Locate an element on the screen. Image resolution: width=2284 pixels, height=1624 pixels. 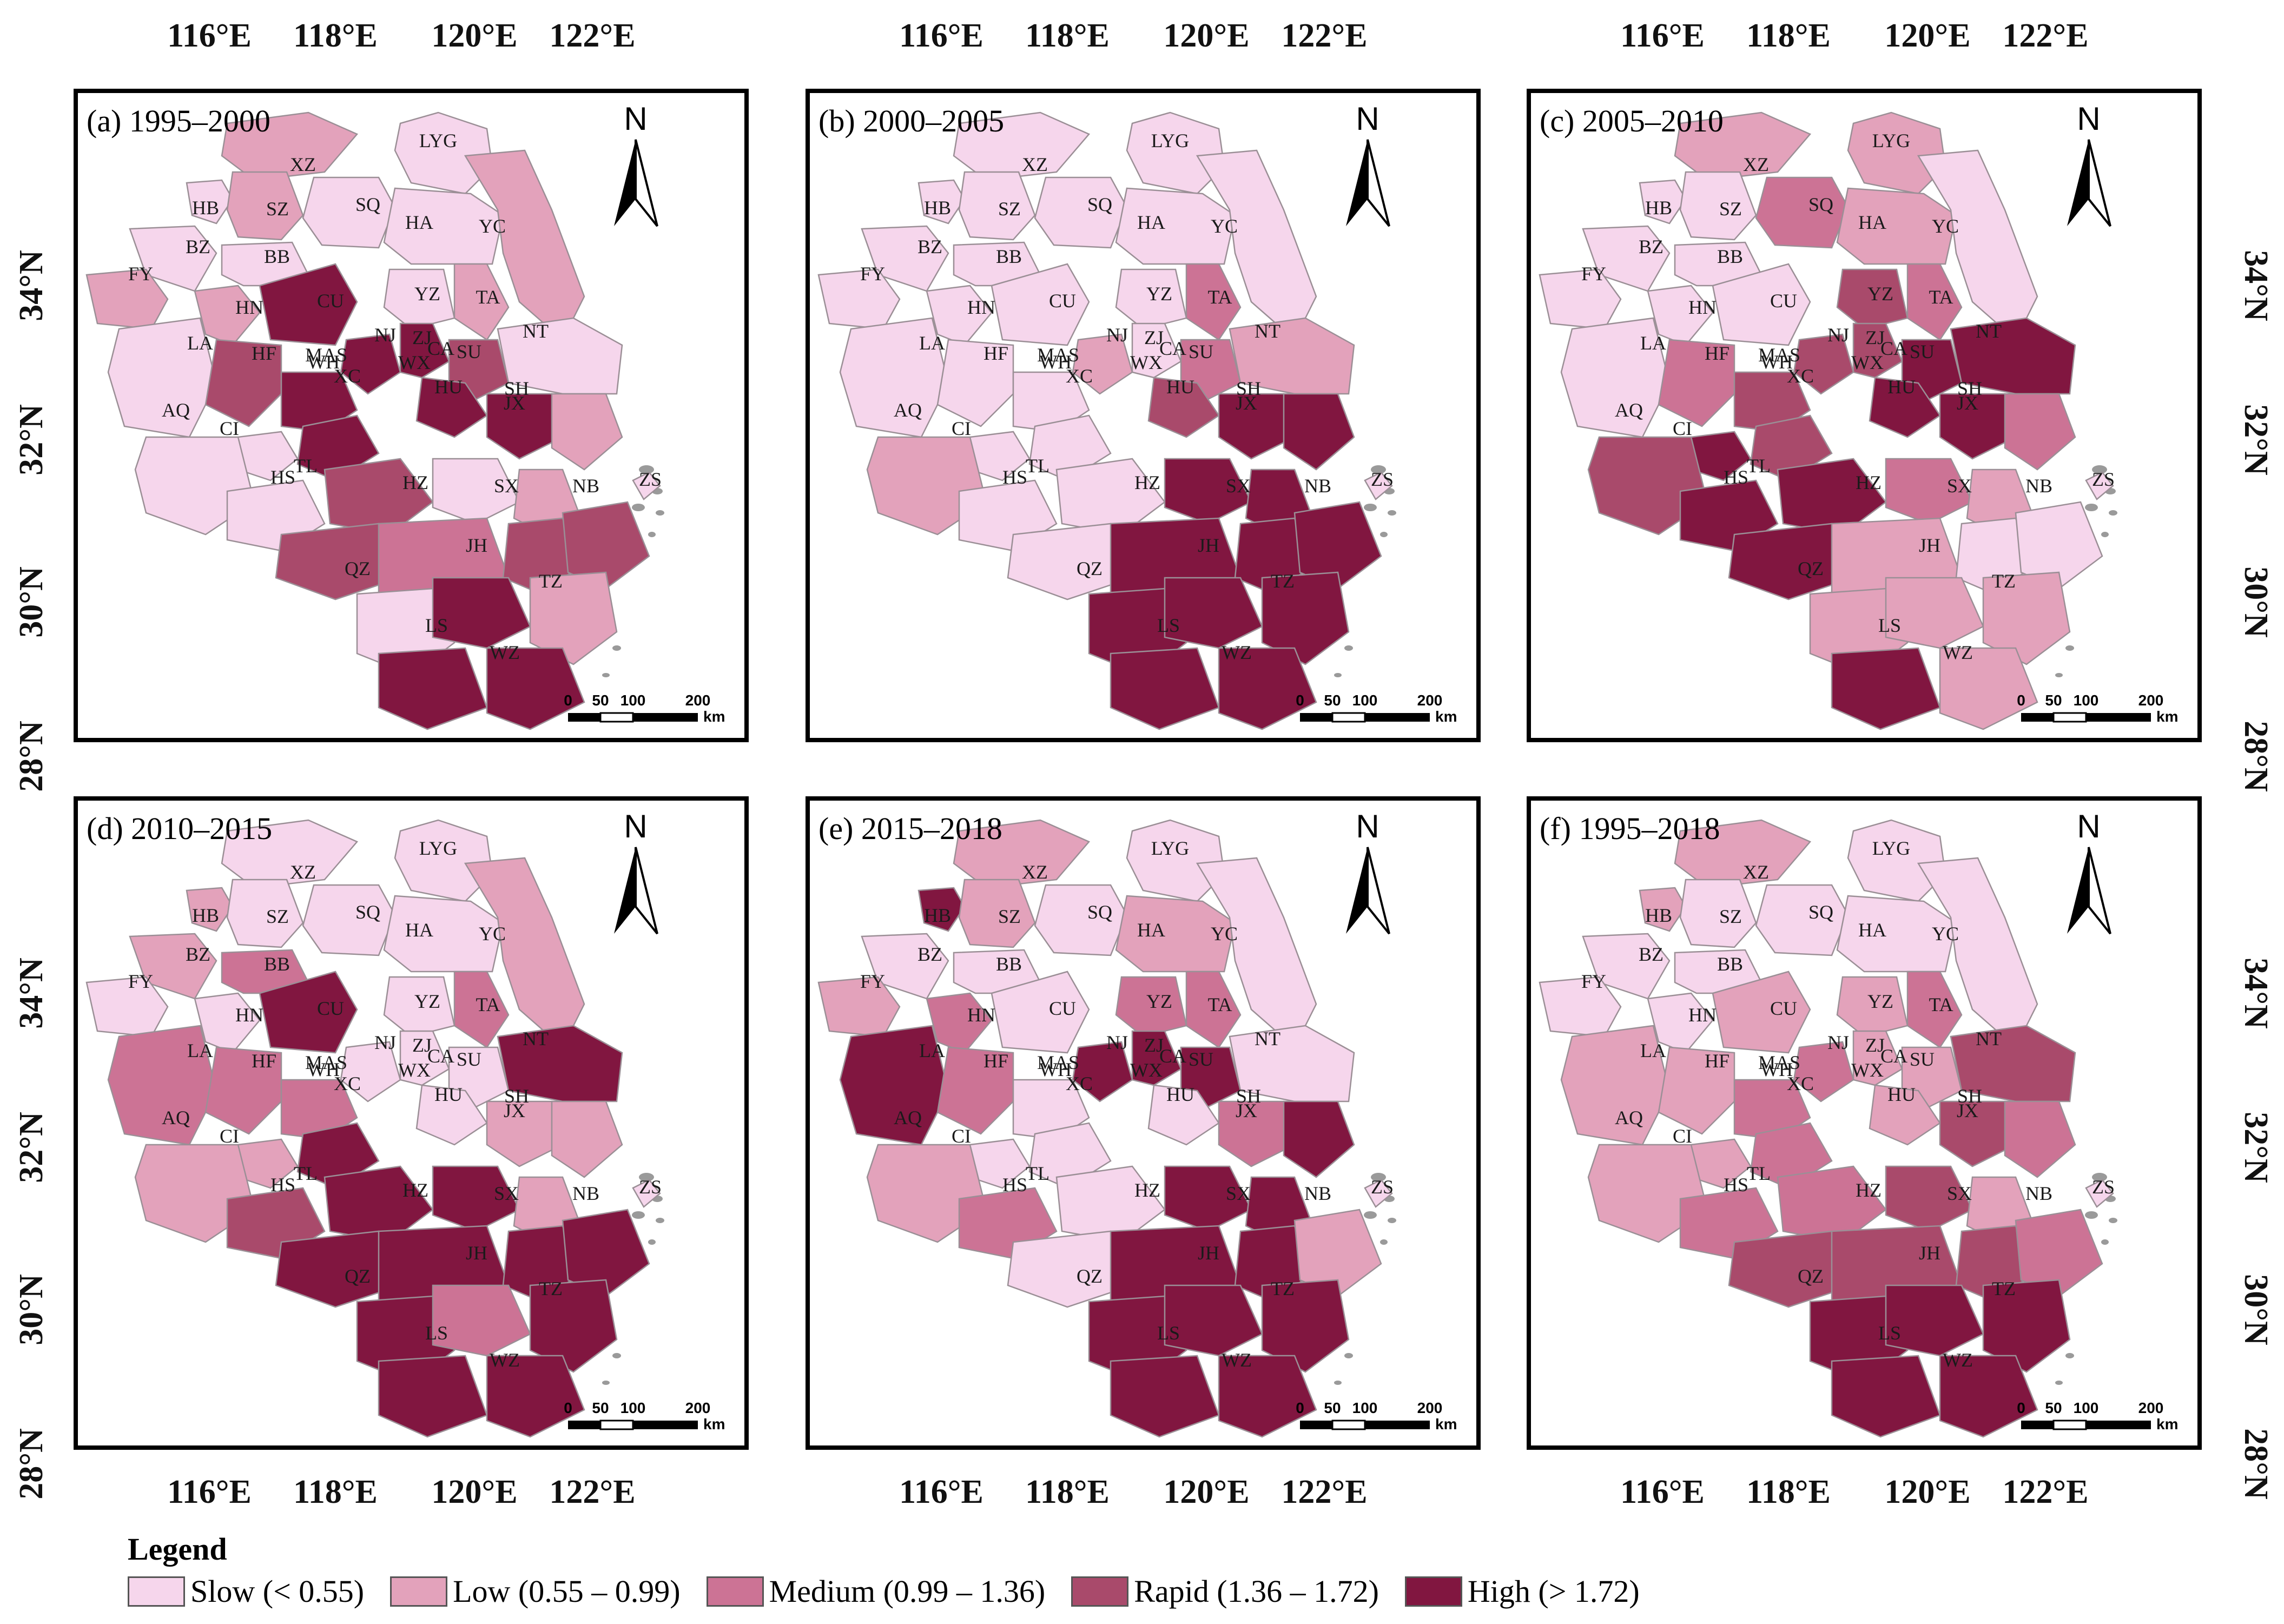
scalebar-tick: 50 is located at coordinates (1332, 1407).